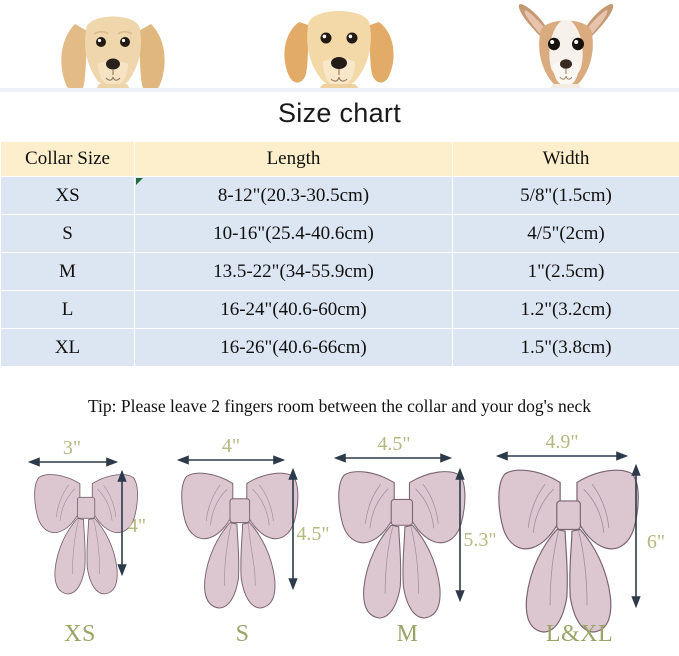 The height and width of the screenshot is (656, 679). Describe the element at coordinates (231, 446) in the screenshot. I see `bow-s-width-label: 4"` at that location.